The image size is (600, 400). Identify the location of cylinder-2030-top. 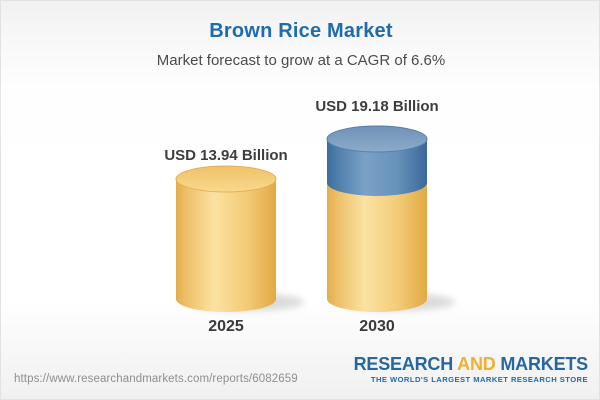
(377, 139).